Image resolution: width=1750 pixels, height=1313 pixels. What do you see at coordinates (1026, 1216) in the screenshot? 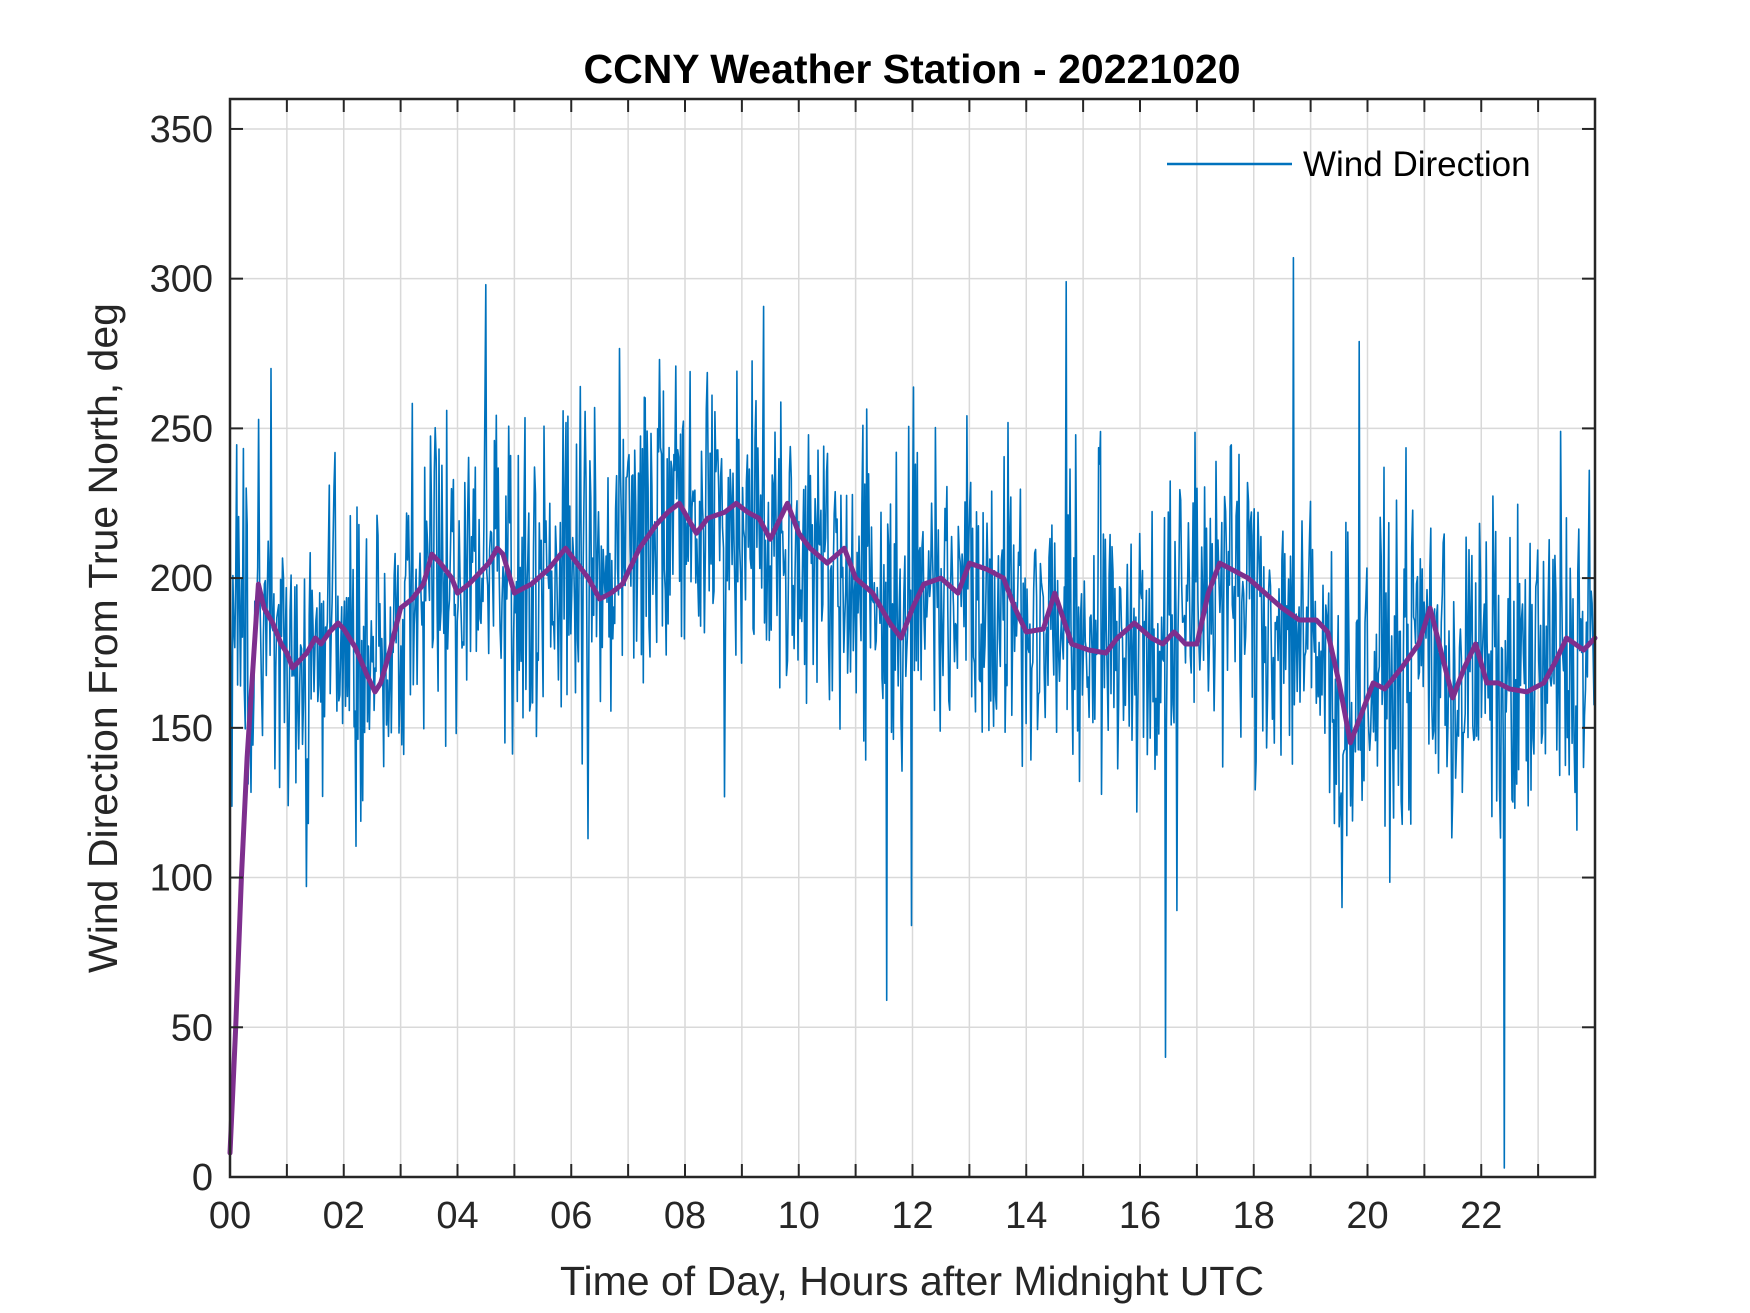
I see `x-tick-label: 14` at bounding box center [1026, 1216].